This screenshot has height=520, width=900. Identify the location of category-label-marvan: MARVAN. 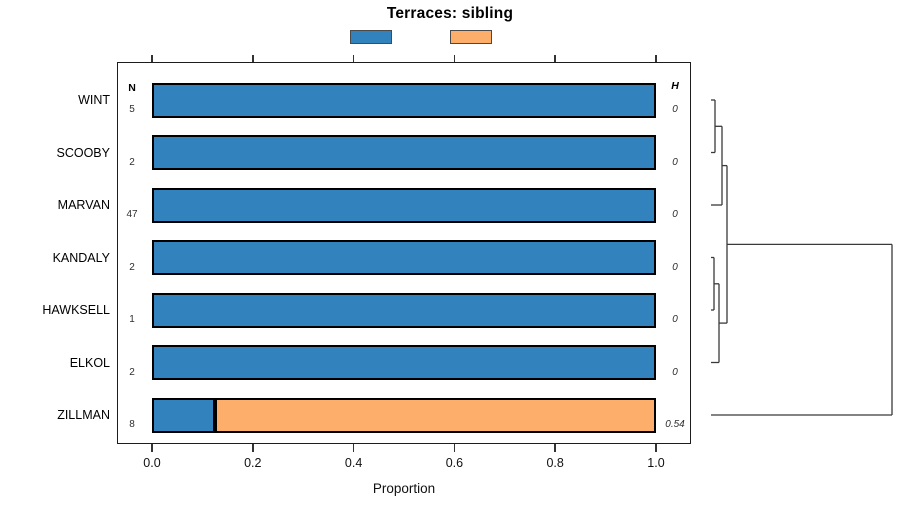
(83, 205).